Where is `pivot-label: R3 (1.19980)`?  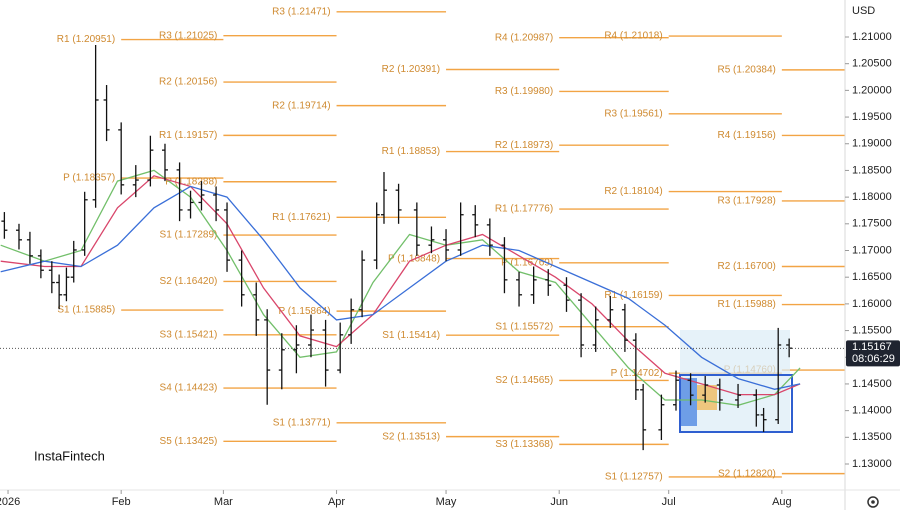
pivot-label: R3 (1.19980) is located at coordinates (524, 91).